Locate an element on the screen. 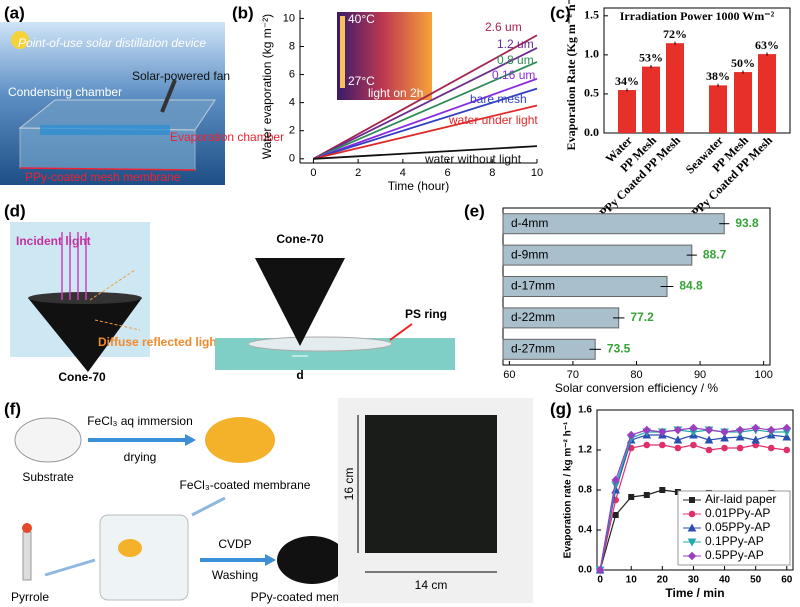 The width and height of the screenshot is (800, 607). bar-annotation: 34% is located at coordinates (627, 81).